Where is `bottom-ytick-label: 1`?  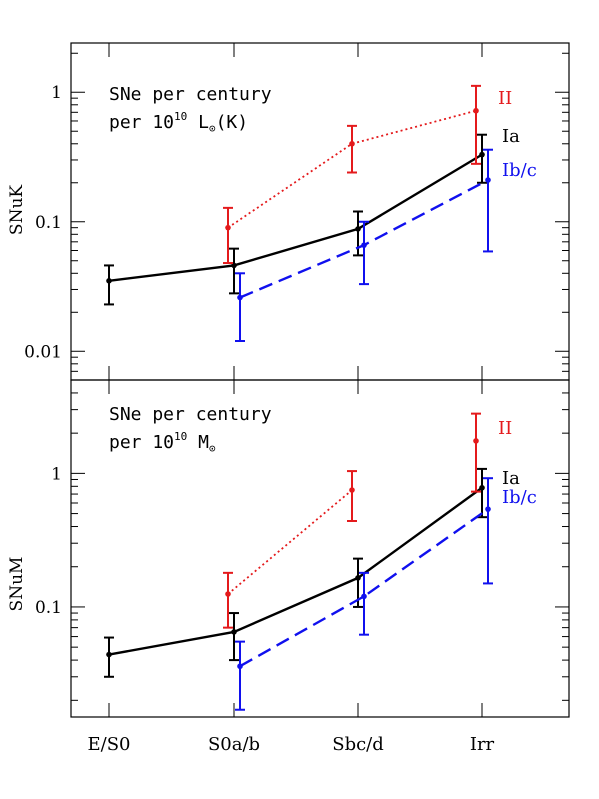
bottom-ytick-label: 1 is located at coordinates (56, 474).